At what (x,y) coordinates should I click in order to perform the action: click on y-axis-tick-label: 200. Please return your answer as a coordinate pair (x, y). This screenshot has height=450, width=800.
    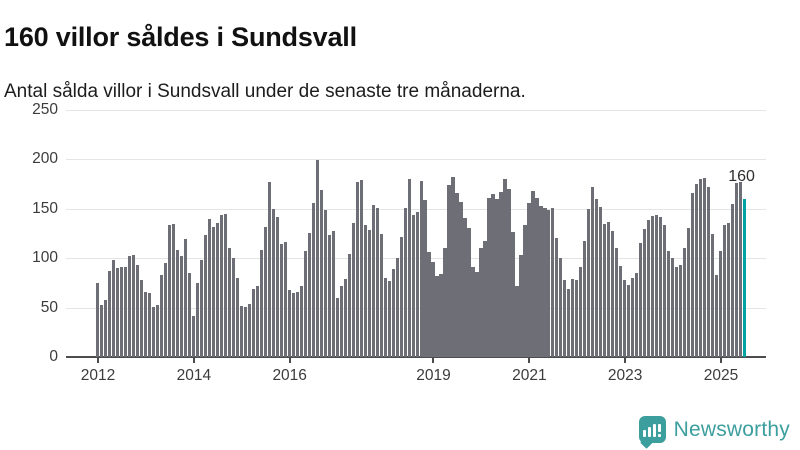
    Looking at the image, I should click on (45, 159).